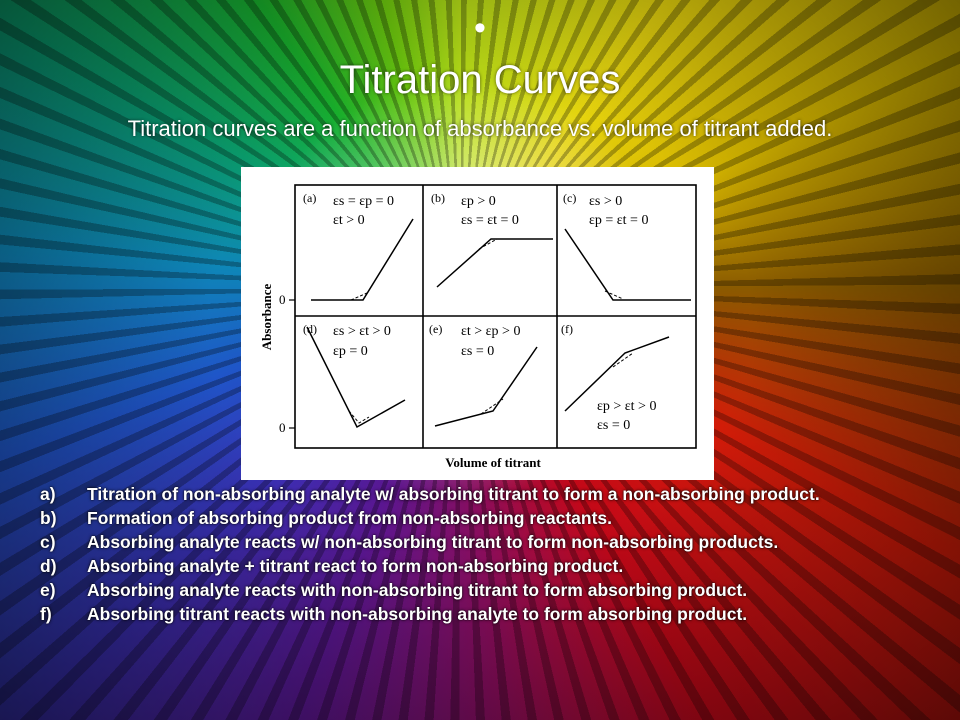 The height and width of the screenshot is (720, 960). I want to click on panel-f: (f) εp > εt > 0 εs = 0, so click(615, 377).